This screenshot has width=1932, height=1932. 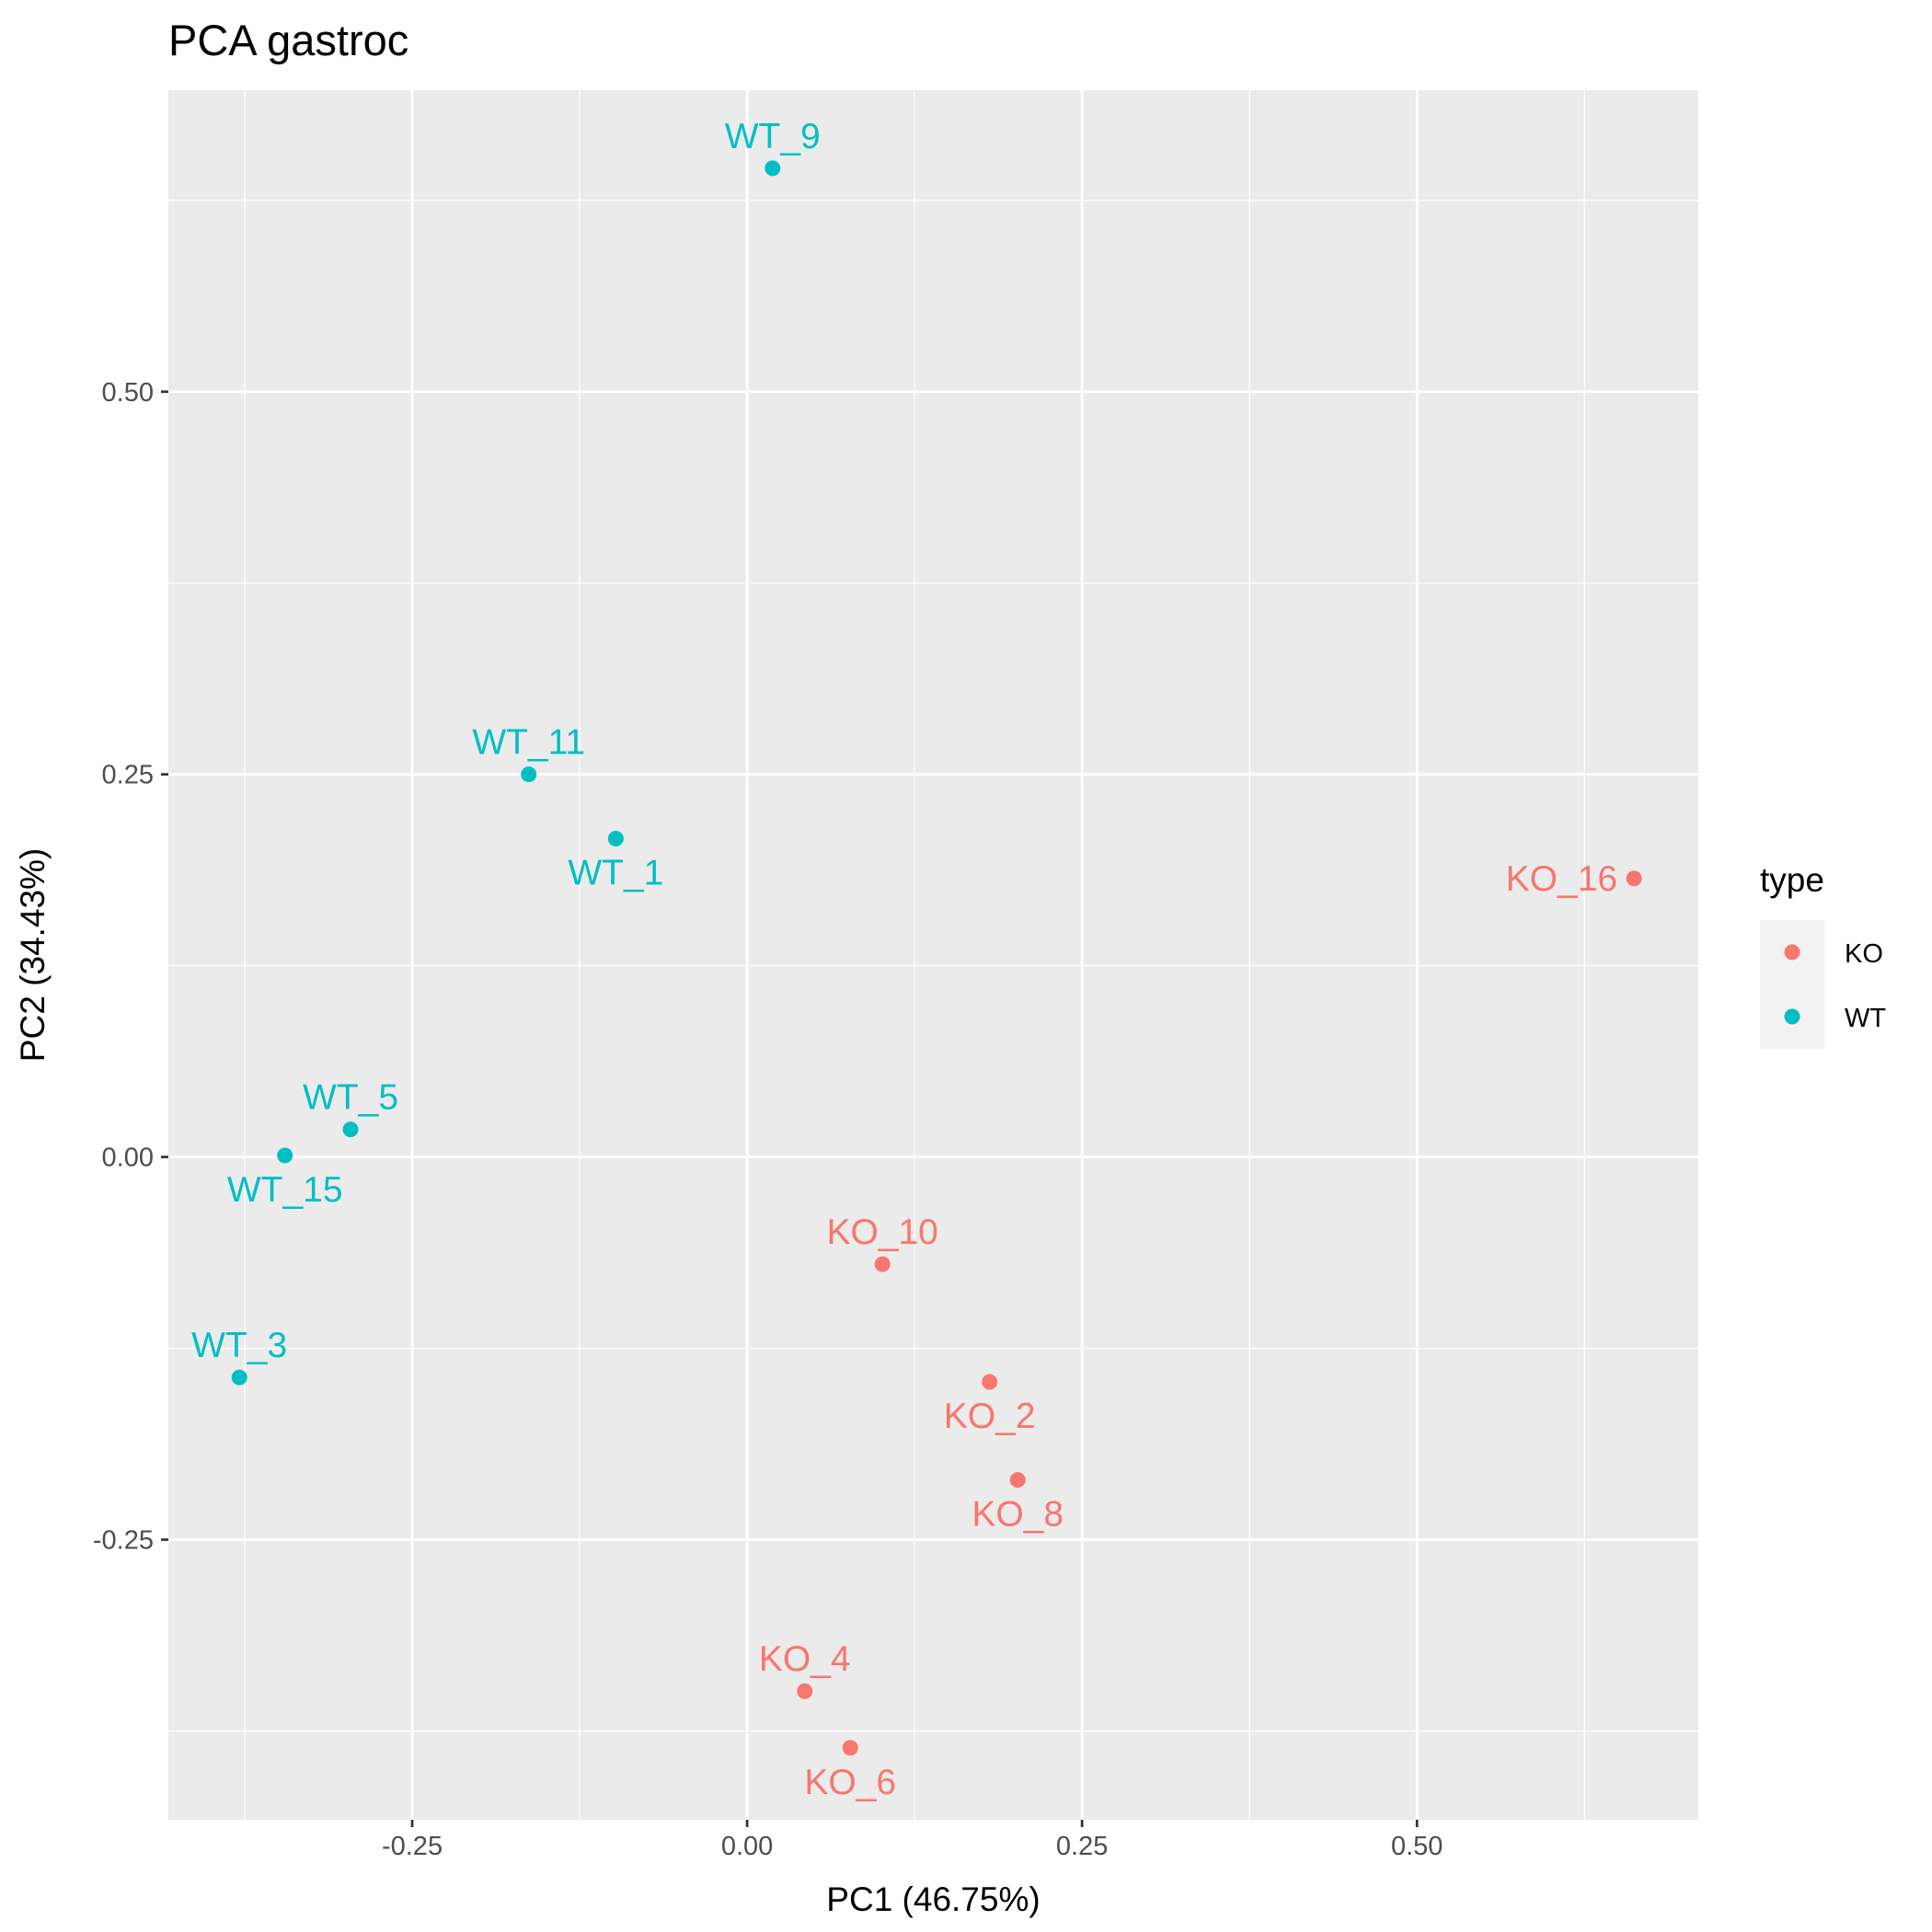 I want to click on y-axis-title: PC2 (34.43%), so click(x=33, y=955).